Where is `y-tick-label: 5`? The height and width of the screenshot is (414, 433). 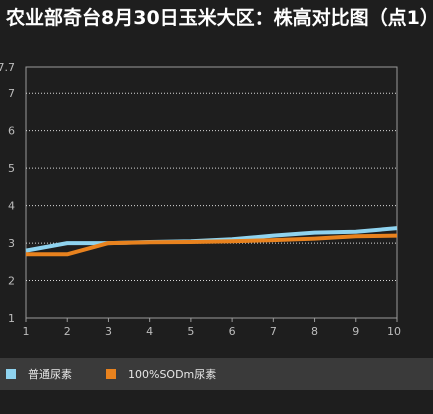 y-tick-label: 5 is located at coordinates (11, 168).